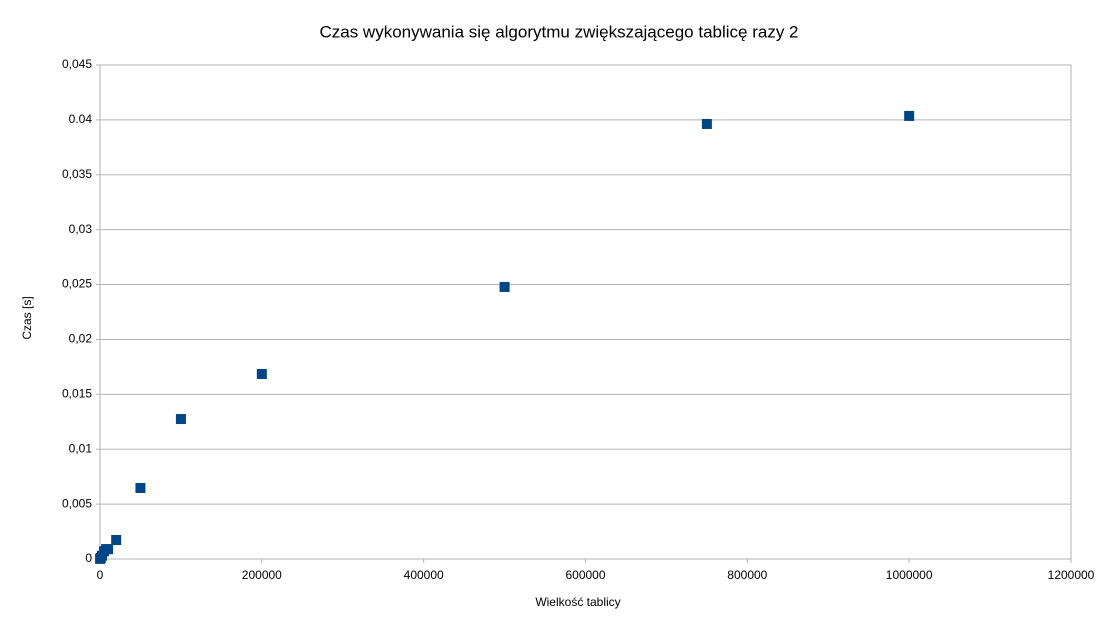  What do you see at coordinates (77, 503) in the screenshot?
I see `y-tick-label: 0,005` at bounding box center [77, 503].